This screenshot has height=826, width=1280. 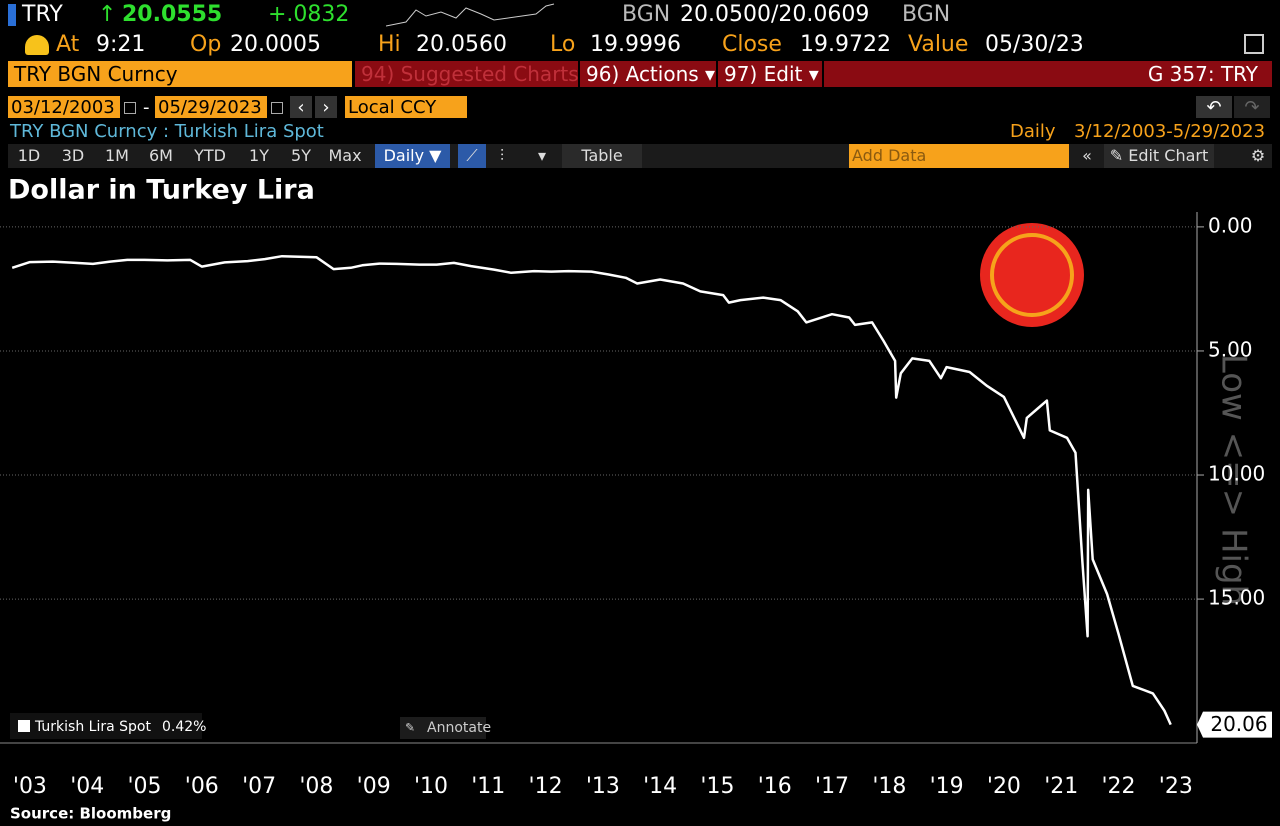 I want to click on period-button: 6M, so click(x=161, y=155).